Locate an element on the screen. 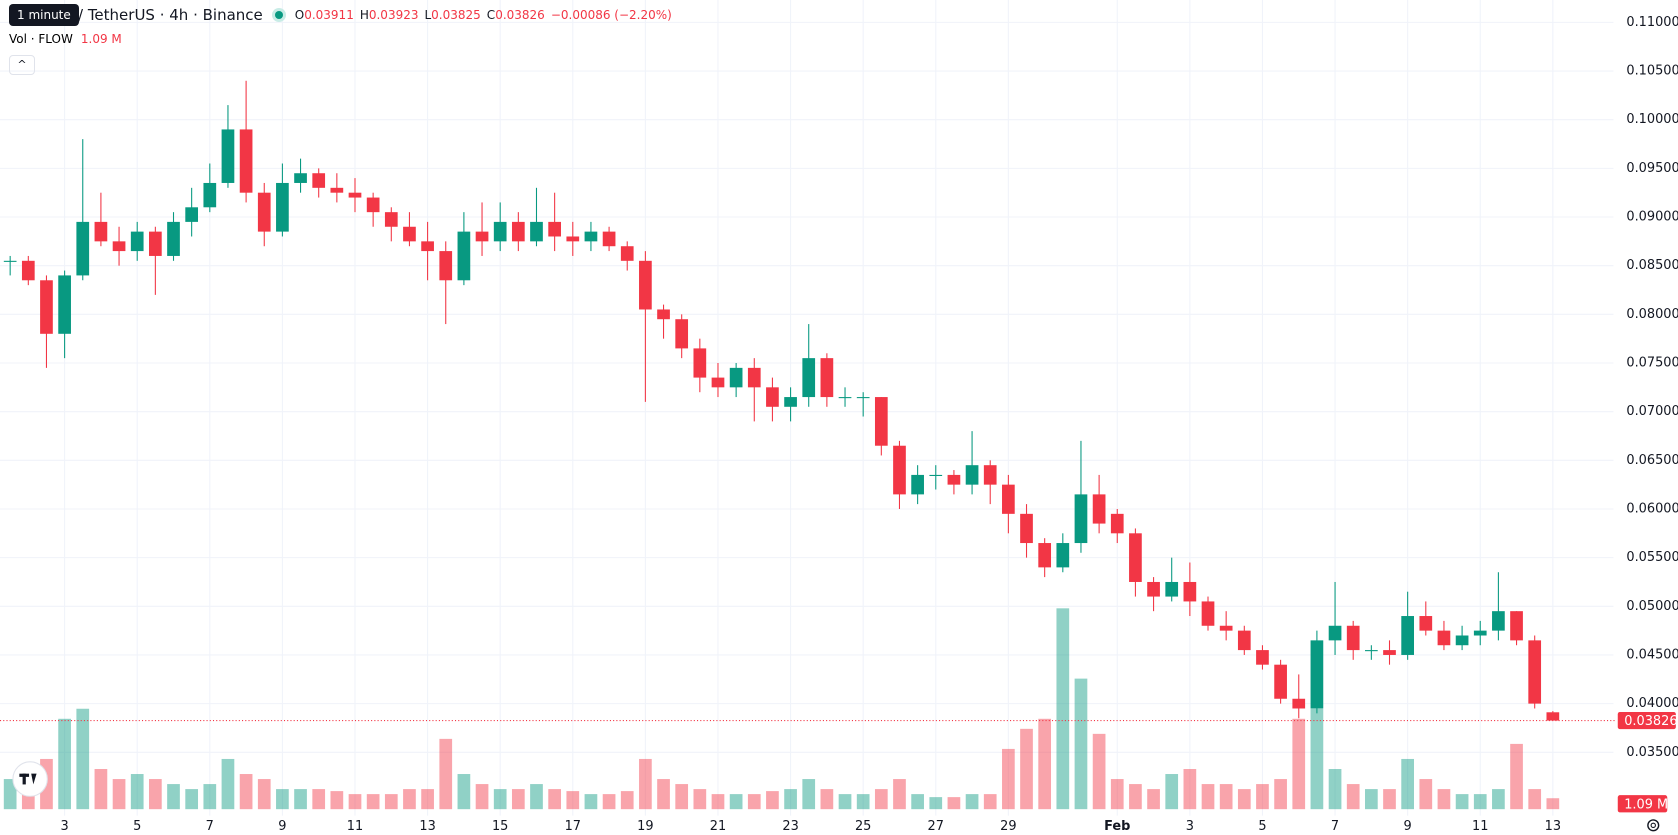  y-tick-label: 0.09500 is located at coordinates (1652, 168).